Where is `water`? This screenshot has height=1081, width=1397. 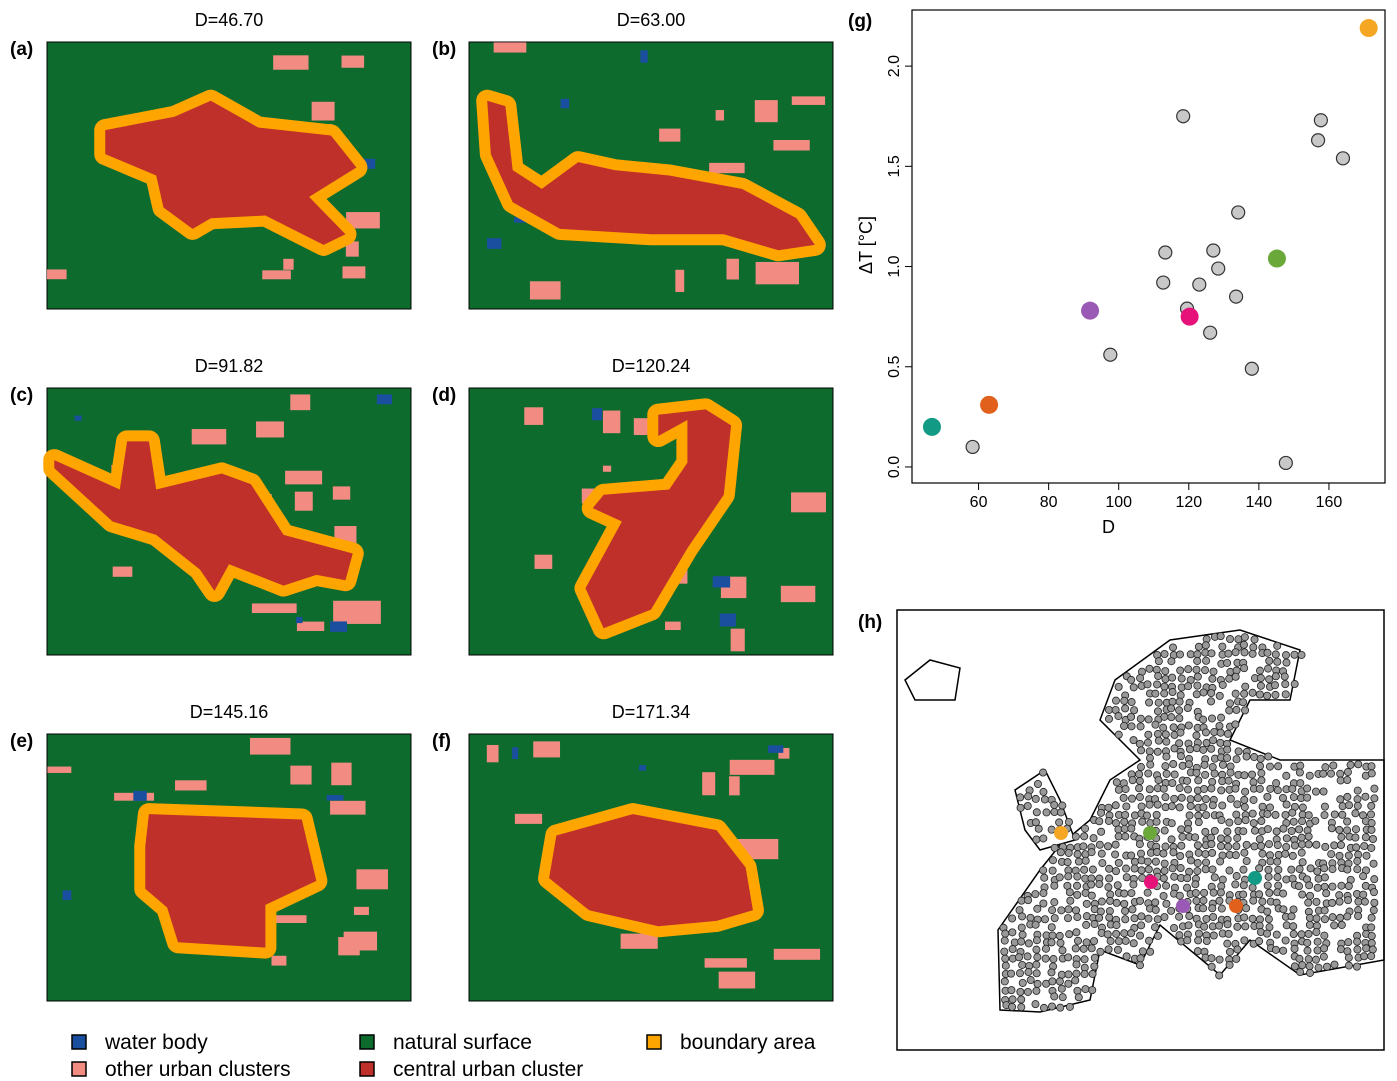 water is located at coordinates (367, 163).